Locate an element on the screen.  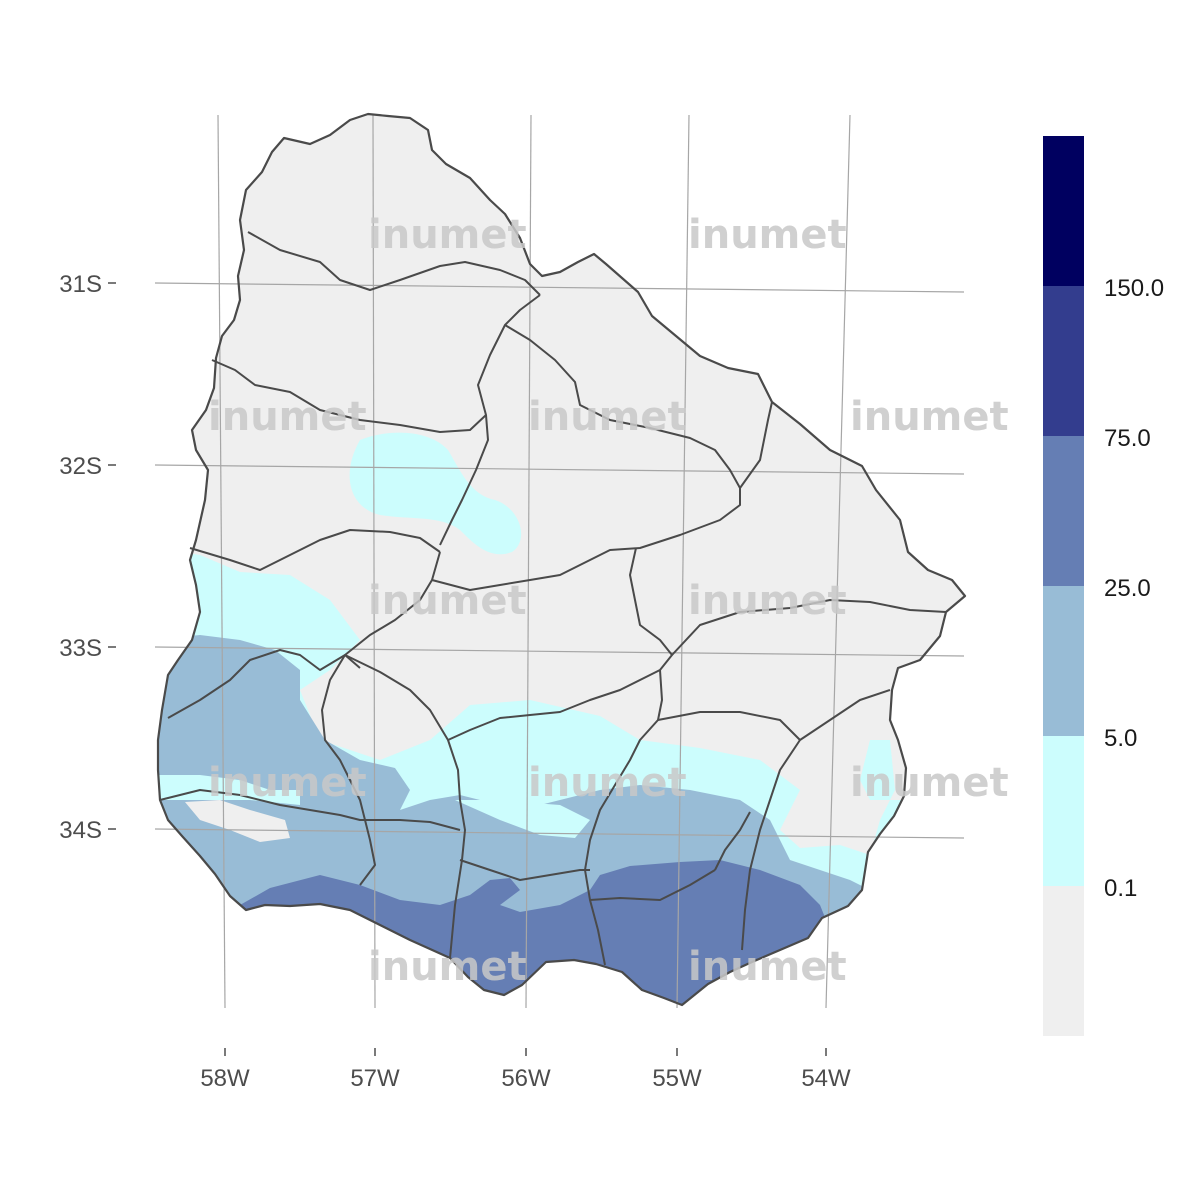
band-0.1-5-pocket-west is located at coordinates (229, 790).